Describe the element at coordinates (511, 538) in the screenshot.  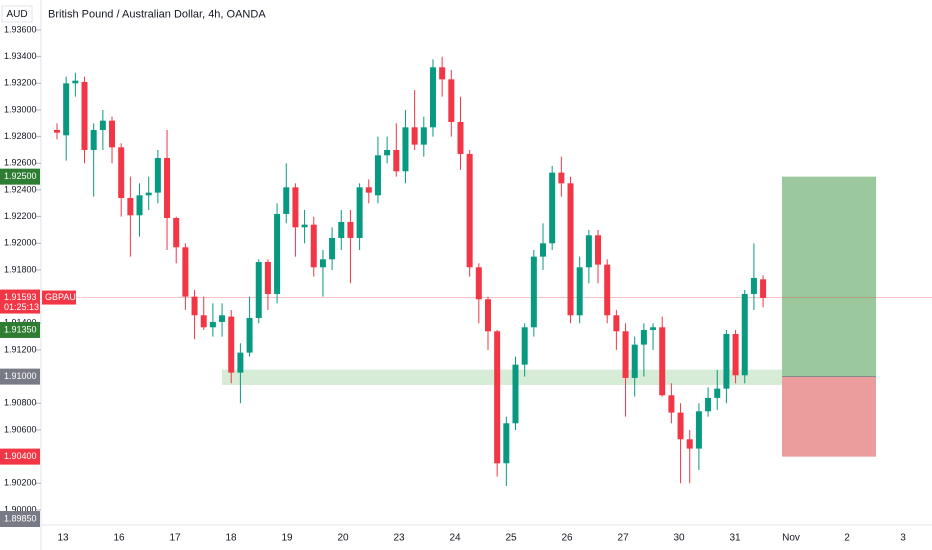
I see `x-tick-label: 25` at that location.